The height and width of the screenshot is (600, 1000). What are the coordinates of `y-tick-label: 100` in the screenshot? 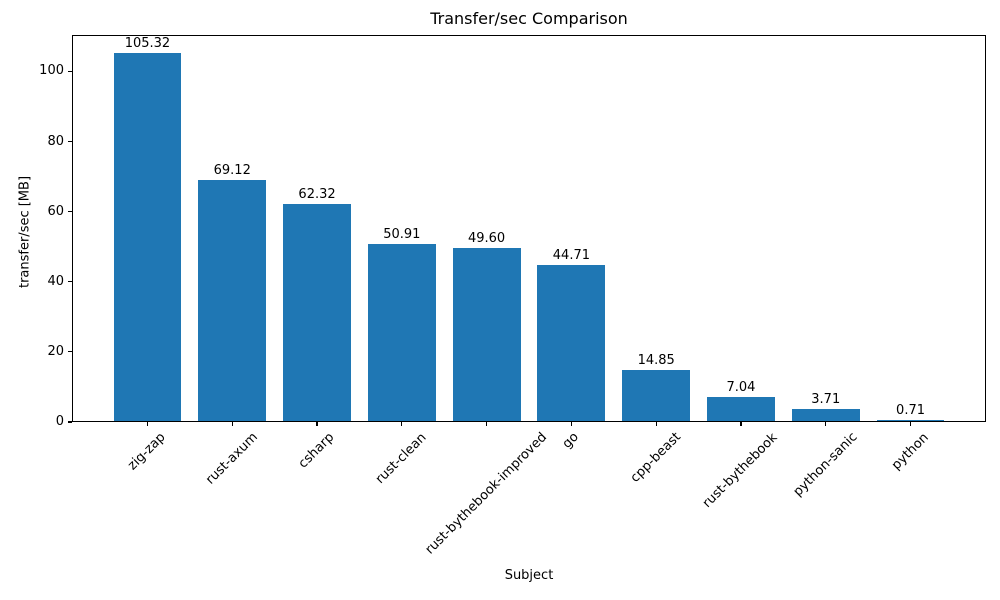 It's located at (51, 71).